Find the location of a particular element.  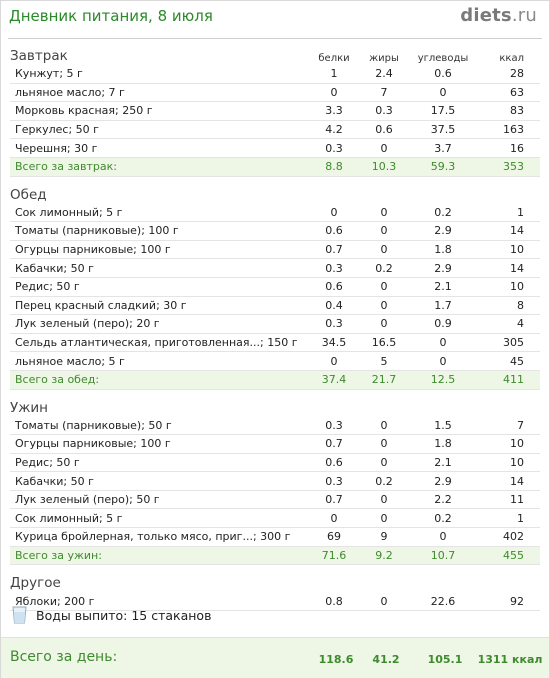

meal-total-kcal: 353 is located at coordinates (509, 167).